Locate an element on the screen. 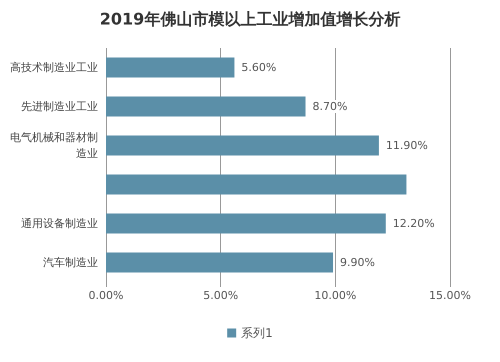  y-tick-label: 先进制造业工业 is located at coordinates (59, 106).